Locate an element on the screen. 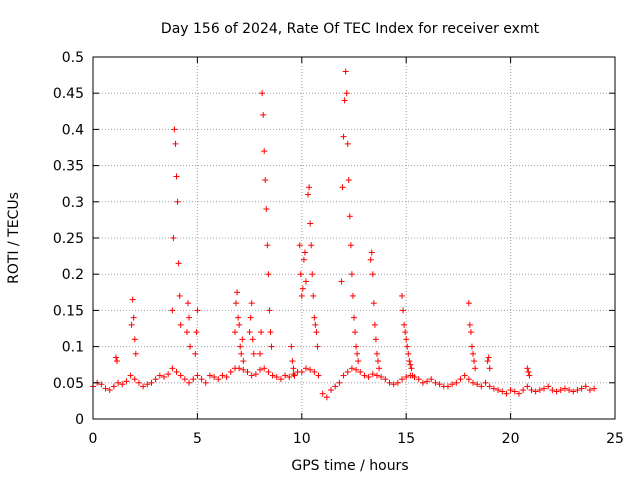  y-tick-label: 0.3 is located at coordinates (73, 203).